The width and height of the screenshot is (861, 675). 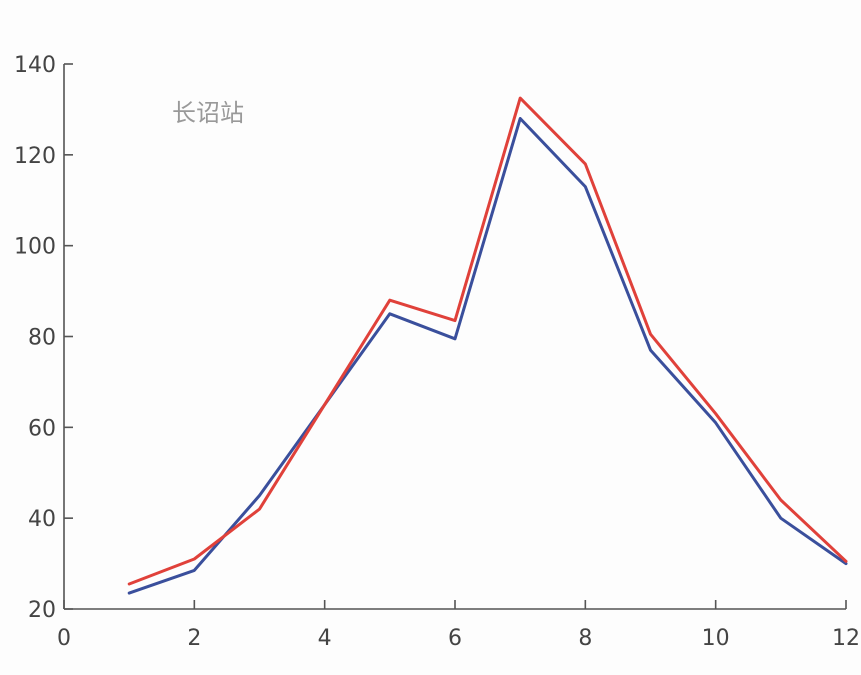 I want to click on y-tick-label: 20, so click(x=42, y=610).